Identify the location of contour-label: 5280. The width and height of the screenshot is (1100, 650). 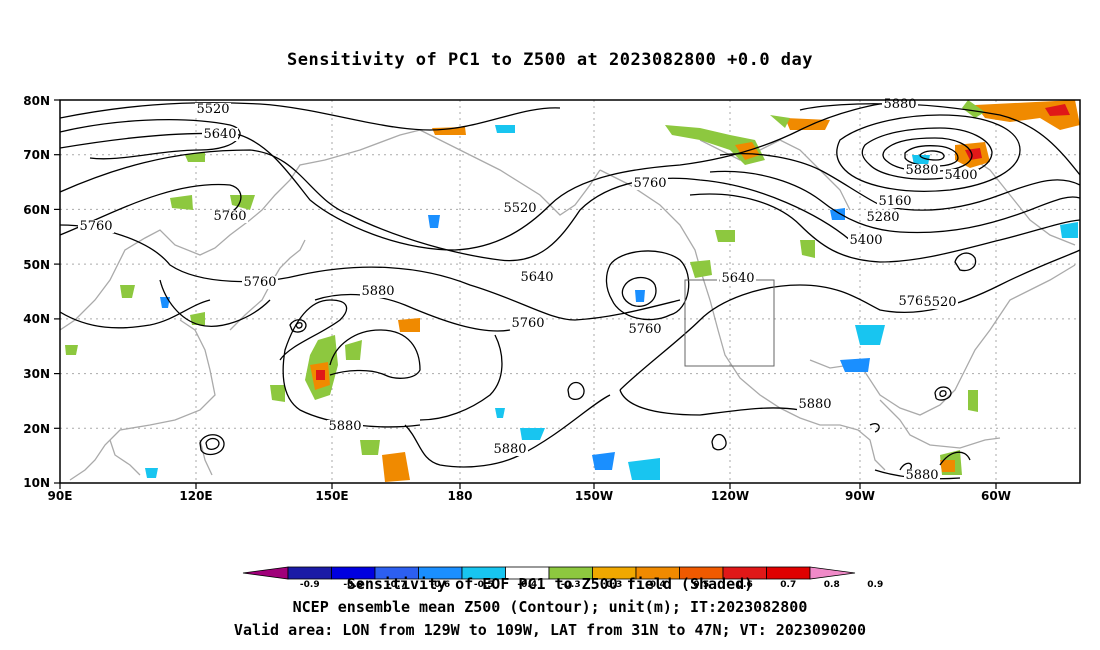
(882, 217).